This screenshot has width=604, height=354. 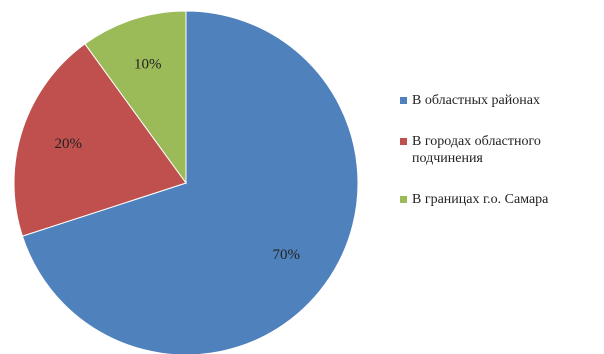 I want to click on slice-data-label: 10%, so click(x=148, y=65).